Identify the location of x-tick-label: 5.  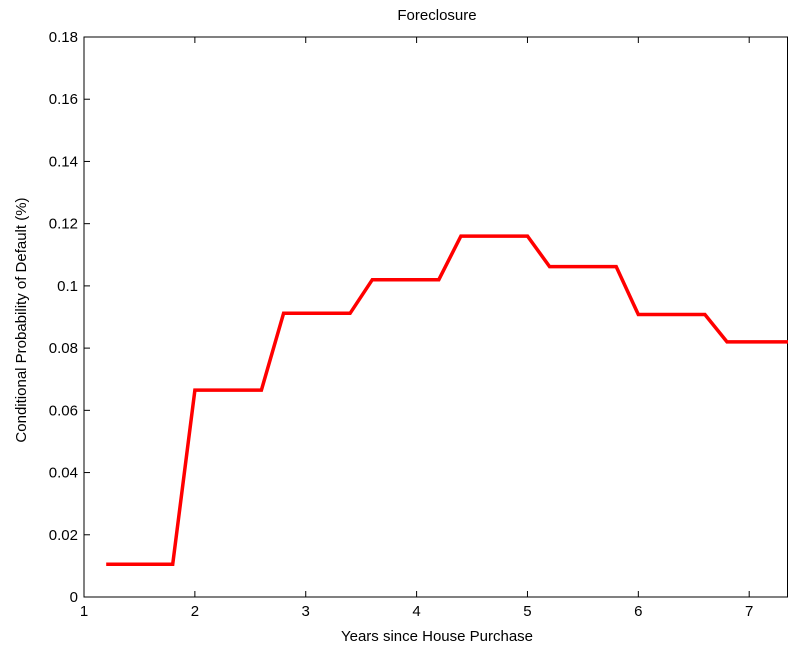
(527, 611).